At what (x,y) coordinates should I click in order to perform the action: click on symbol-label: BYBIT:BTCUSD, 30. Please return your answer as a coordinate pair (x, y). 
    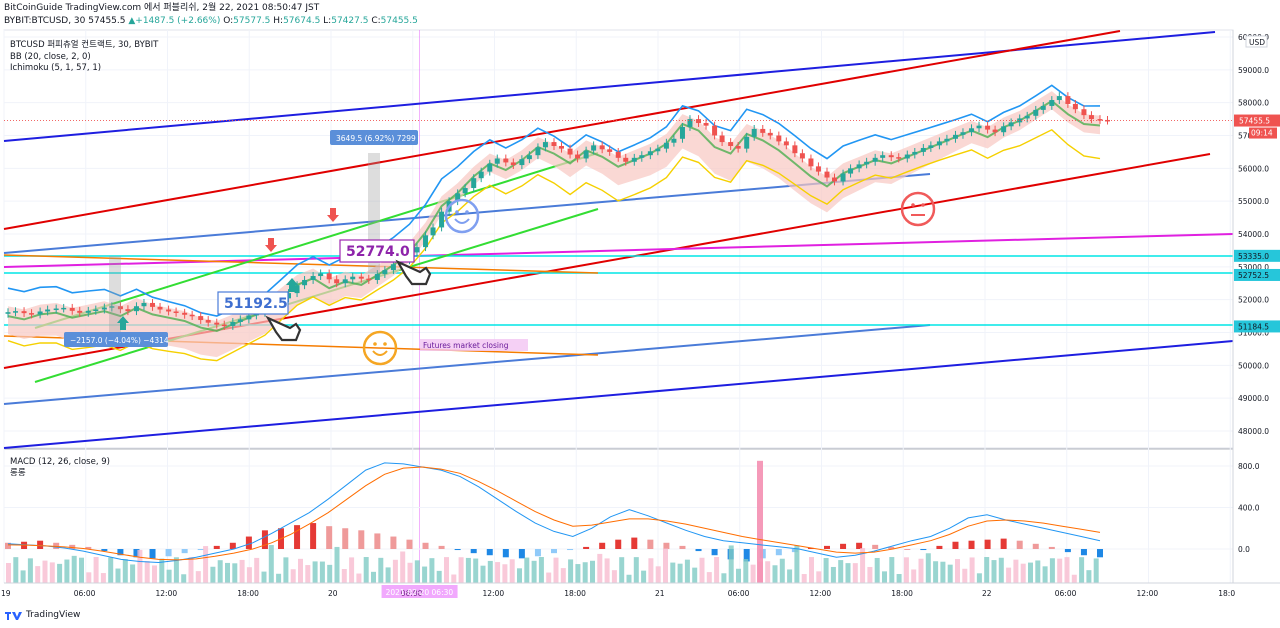
    Looking at the image, I should click on (45, 21).